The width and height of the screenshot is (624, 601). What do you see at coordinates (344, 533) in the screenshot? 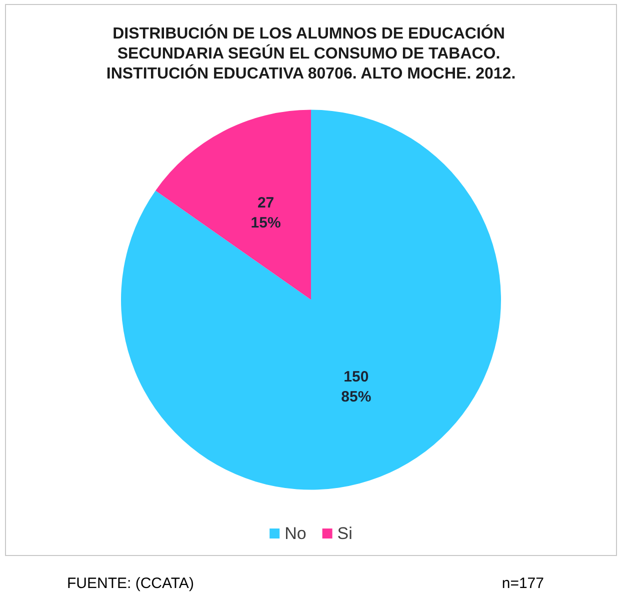
I see `legend-label: Si` at bounding box center [344, 533].